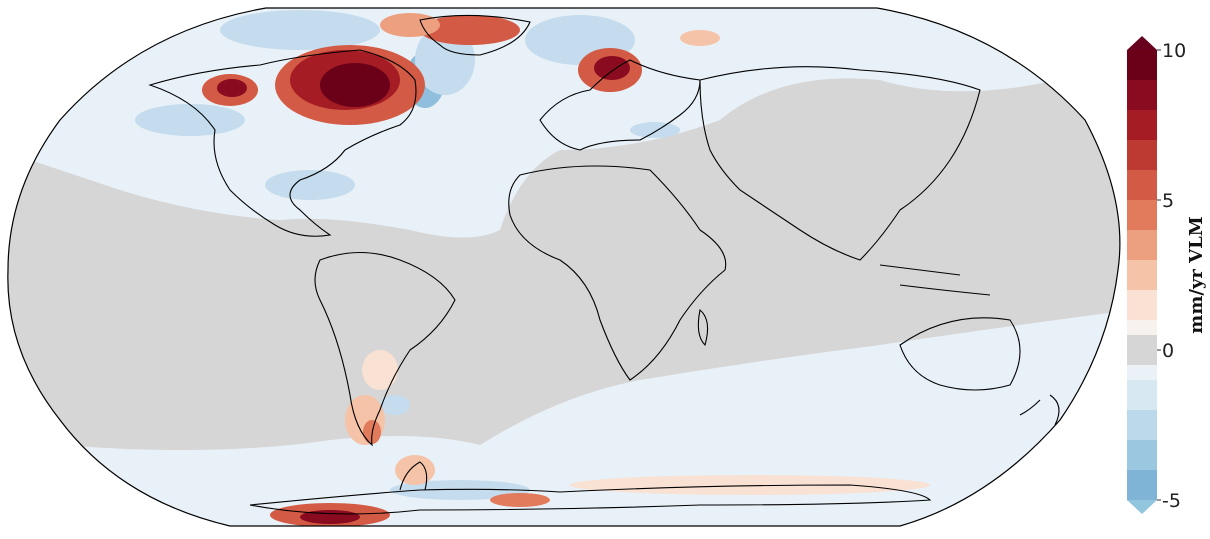  Describe the element at coordinates (385, 349) in the screenshot. I see `coast-south-america` at that location.